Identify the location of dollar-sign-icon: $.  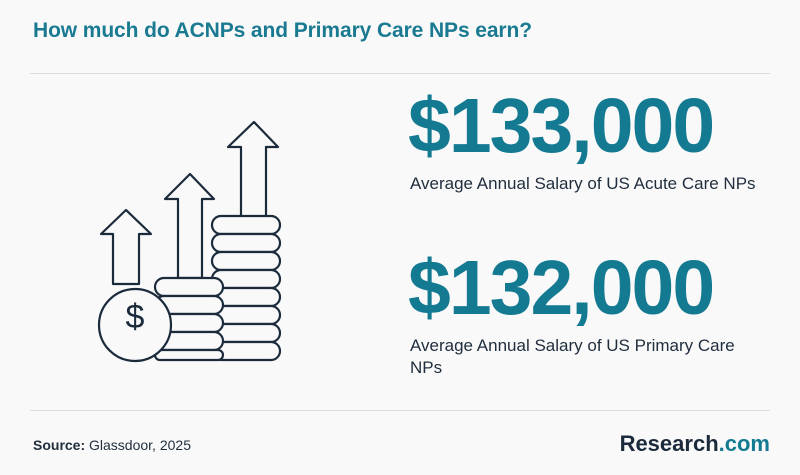
(135, 317).